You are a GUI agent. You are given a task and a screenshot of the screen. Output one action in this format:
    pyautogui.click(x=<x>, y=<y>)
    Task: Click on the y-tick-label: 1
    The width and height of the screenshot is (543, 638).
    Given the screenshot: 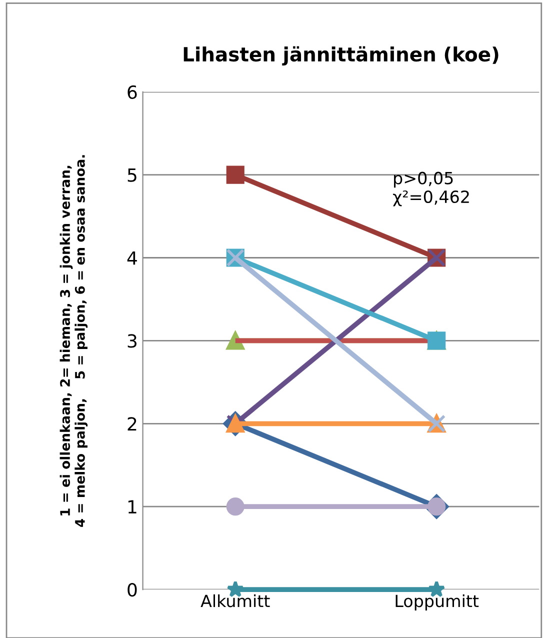 What is the action you would take?
    pyautogui.click(x=132, y=507)
    